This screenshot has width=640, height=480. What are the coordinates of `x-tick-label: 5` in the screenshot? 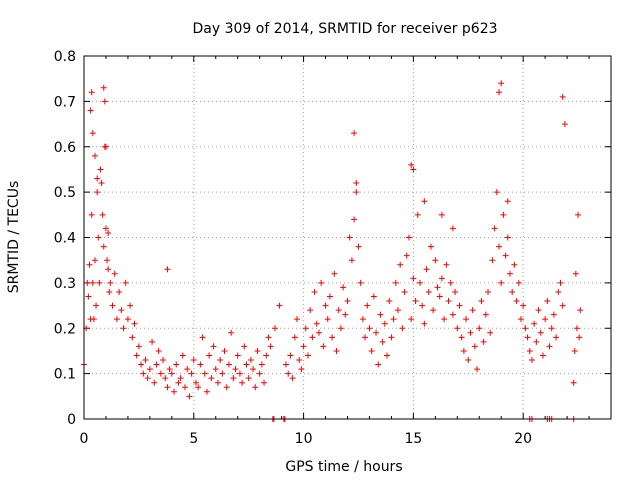 It's located at (193, 439).